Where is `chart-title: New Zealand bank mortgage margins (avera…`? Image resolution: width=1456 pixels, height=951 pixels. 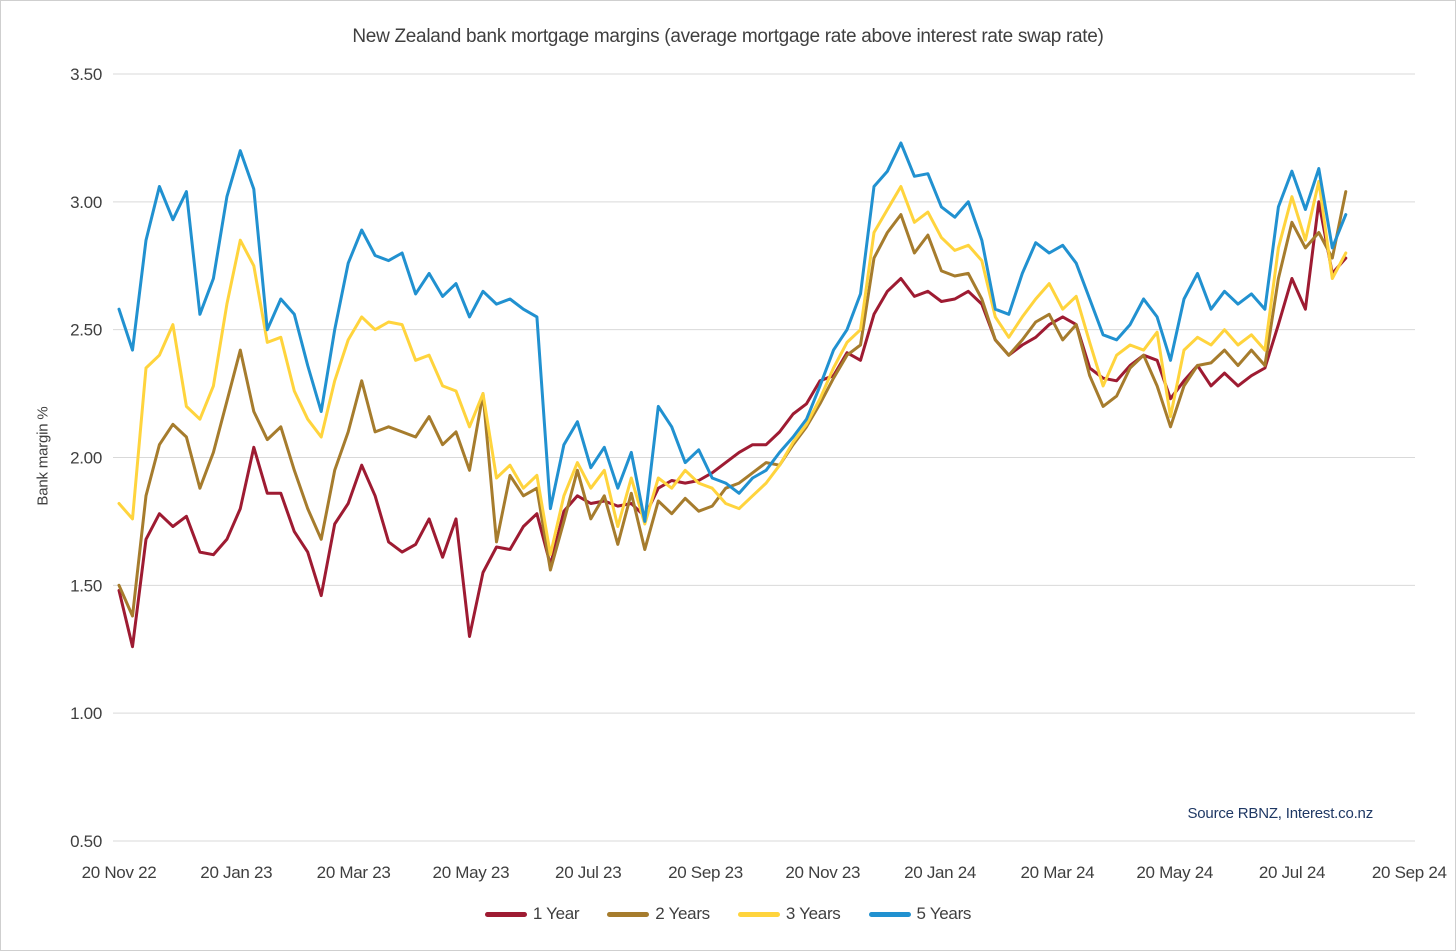
chart-title: New Zealand bank mortgage margins (avera… is located at coordinates (728, 36).